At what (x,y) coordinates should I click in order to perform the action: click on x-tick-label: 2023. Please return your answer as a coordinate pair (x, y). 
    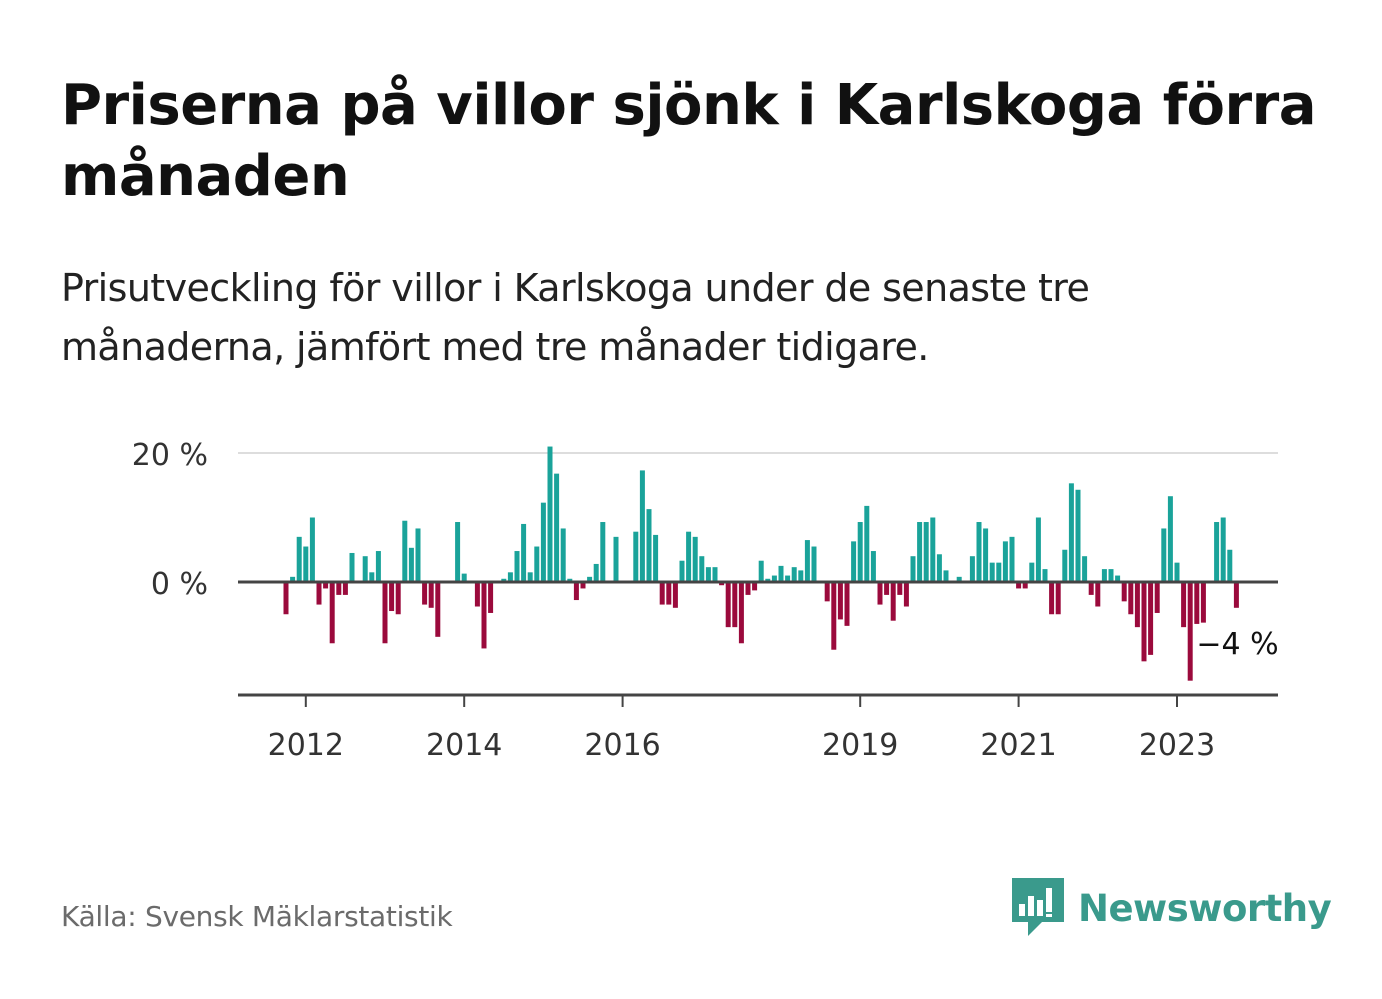
    Looking at the image, I should click on (1177, 745).